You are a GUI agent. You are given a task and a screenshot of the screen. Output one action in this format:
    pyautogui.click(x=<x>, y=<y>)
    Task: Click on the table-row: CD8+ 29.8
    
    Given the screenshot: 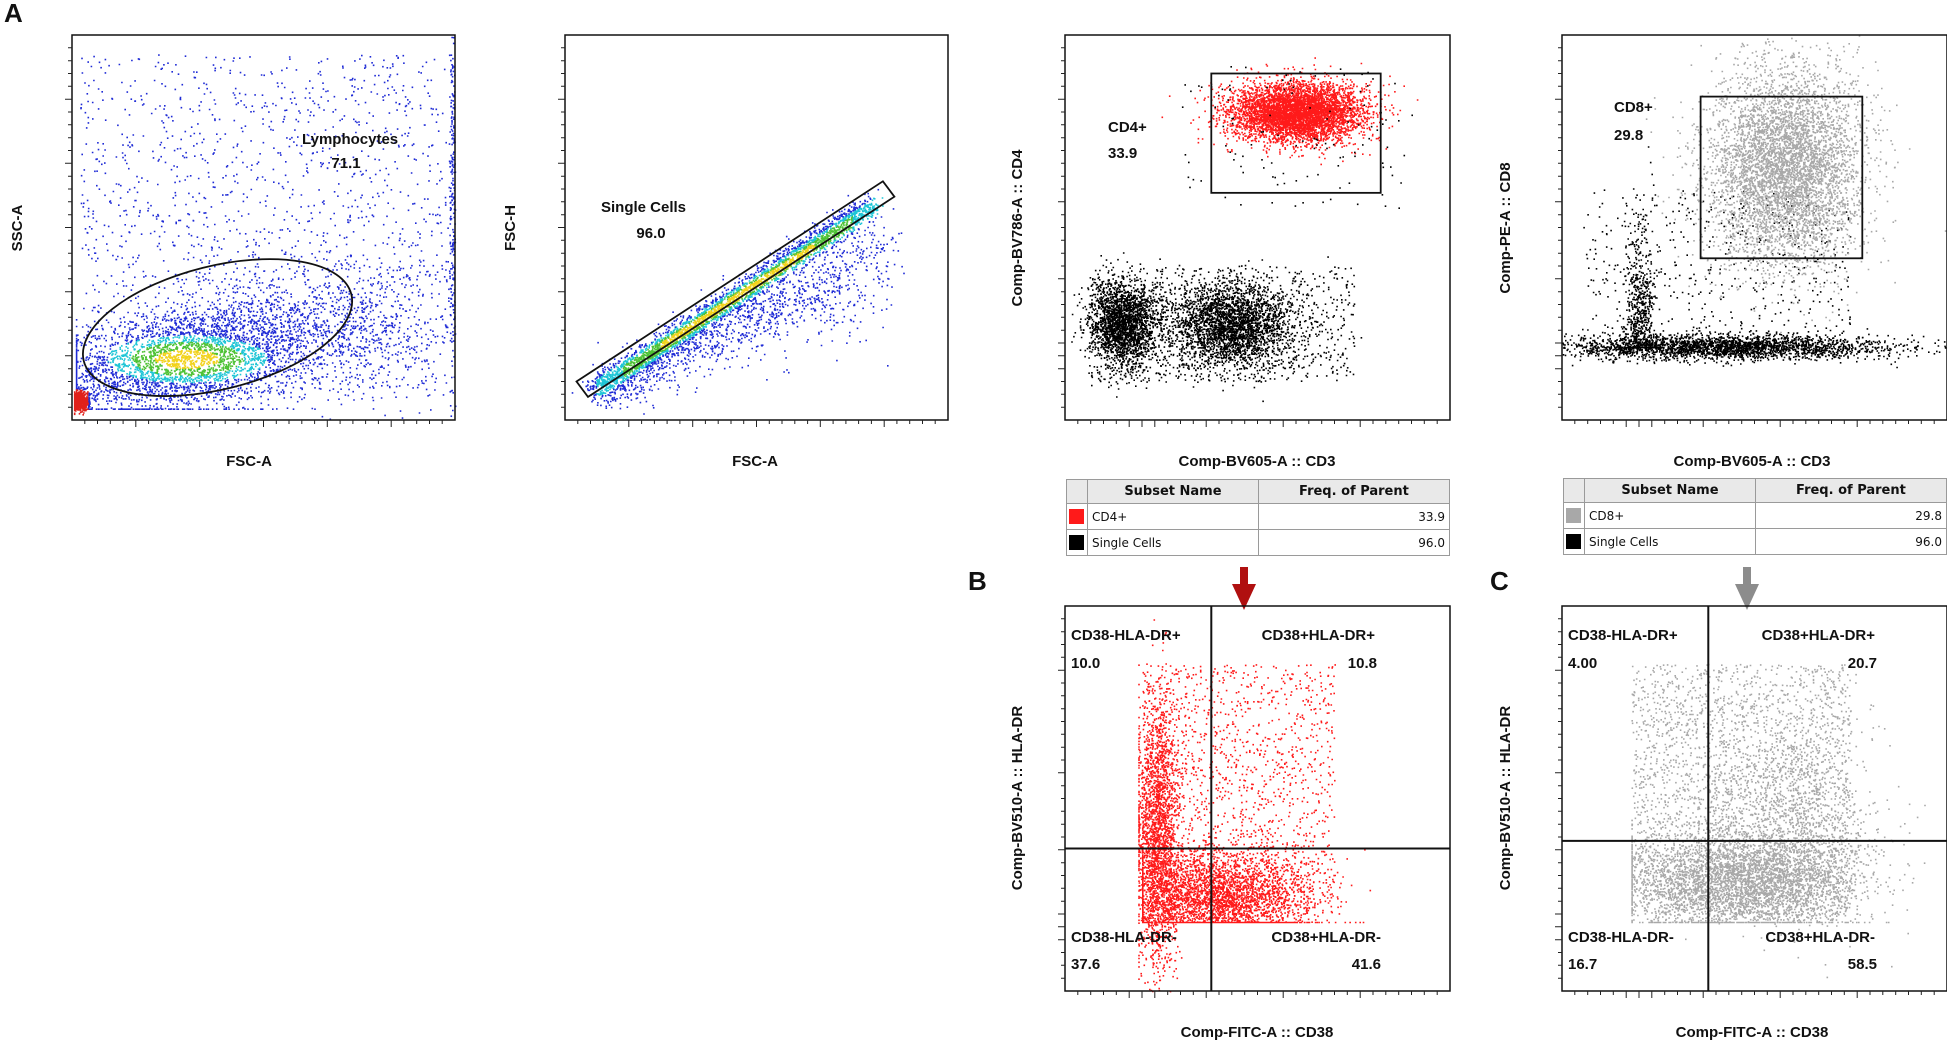 What is the action you would take?
    pyautogui.click(x=1755, y=515)
    